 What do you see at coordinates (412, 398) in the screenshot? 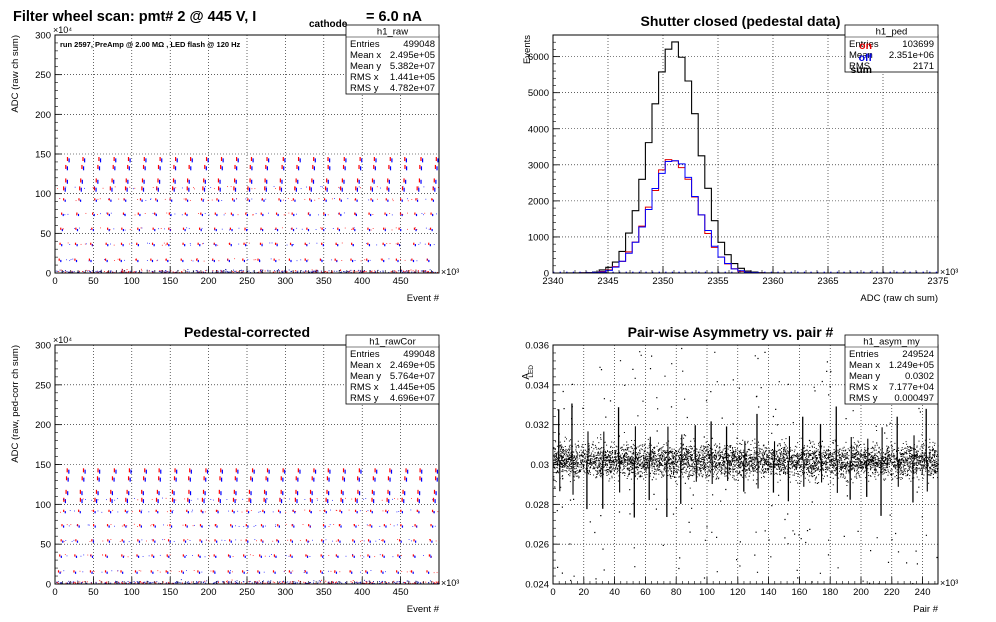
I see `stats-row-value: 4.696e+07` at bounding box center [412, 398].